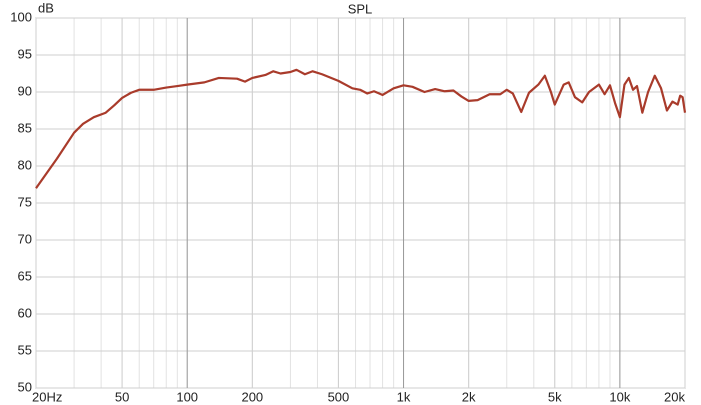 This screenshot has width=701, height=405. I want to click on x-tick-label: 10k, so click(619, 396).